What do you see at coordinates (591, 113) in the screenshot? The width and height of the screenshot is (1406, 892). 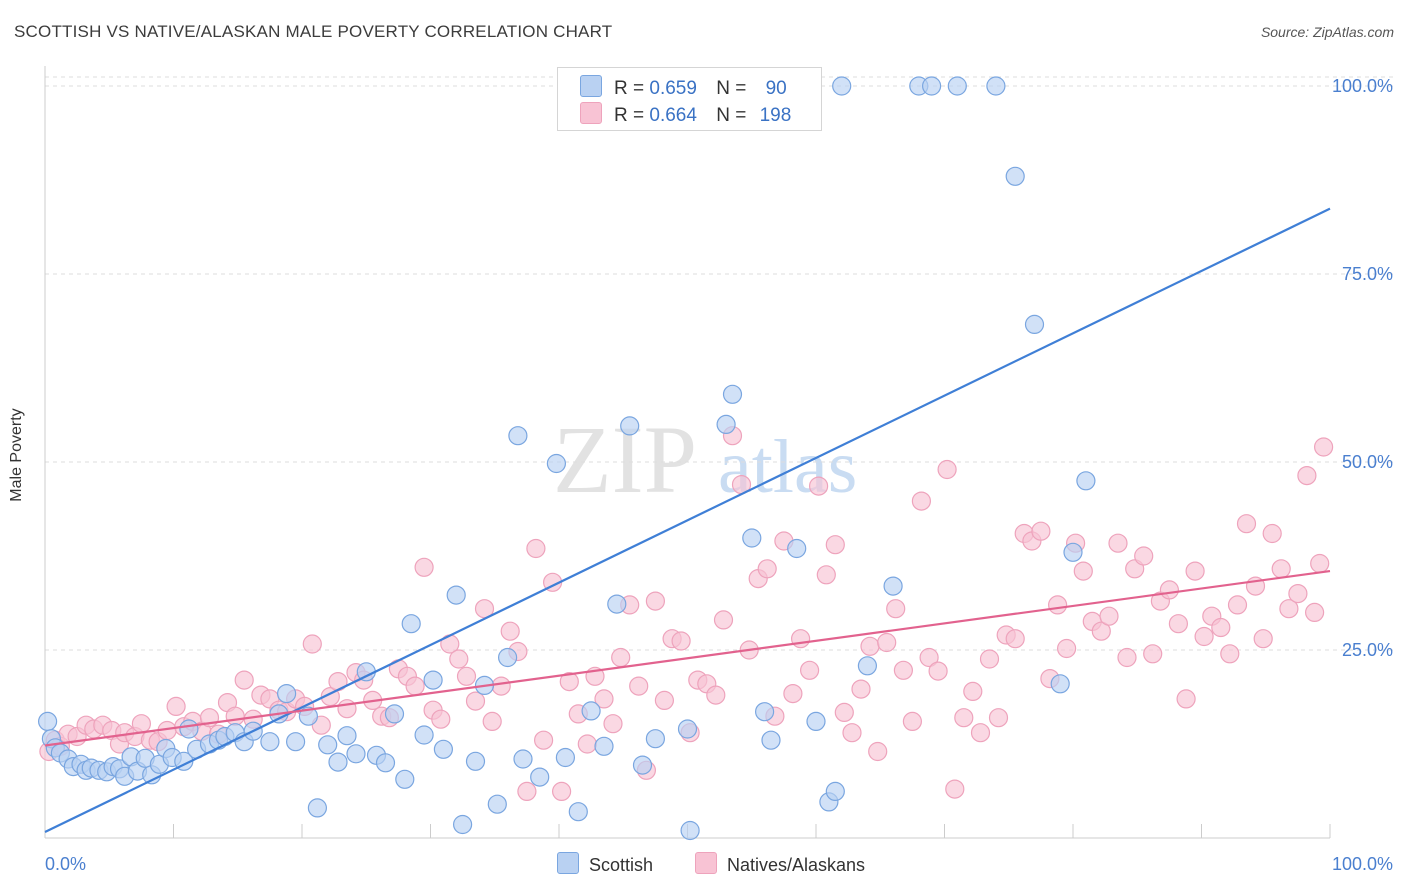 I see `natives-swatch` at bounding box center [591, 113].